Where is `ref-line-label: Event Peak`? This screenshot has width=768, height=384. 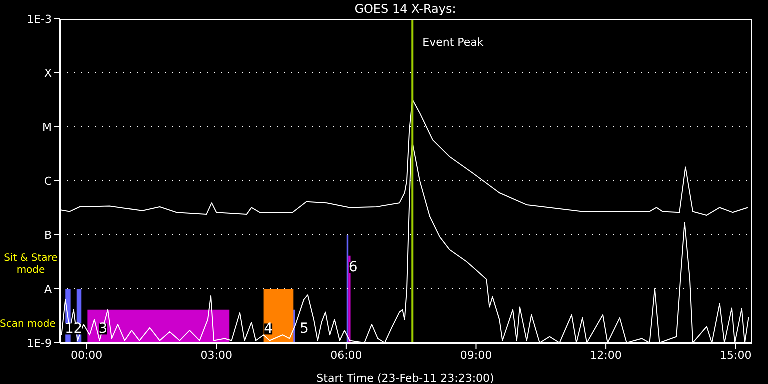
ref-line-label: Event Peak is located at coordinates (453, 42).